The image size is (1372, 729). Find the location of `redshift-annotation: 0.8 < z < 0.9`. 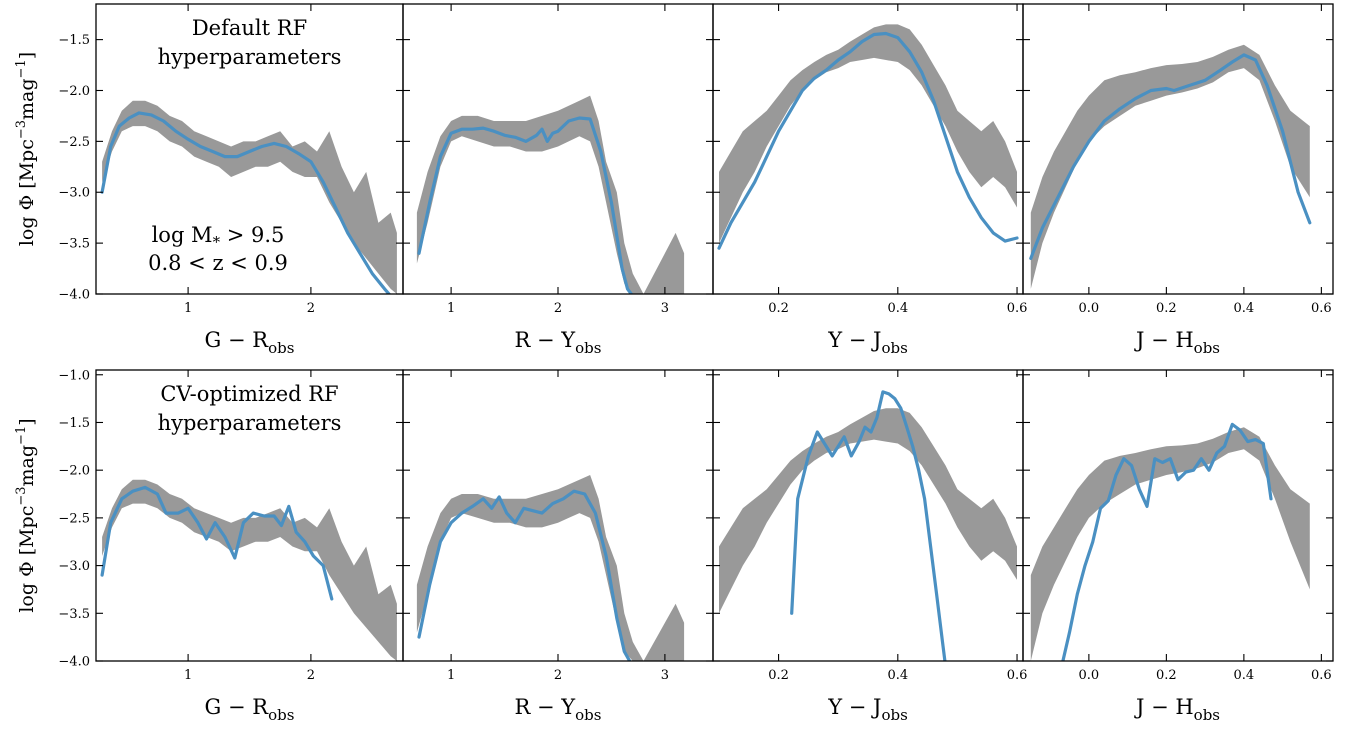

redshift-annotation: 0.8 < z < 0.9 is located at coordinates (218, 263).